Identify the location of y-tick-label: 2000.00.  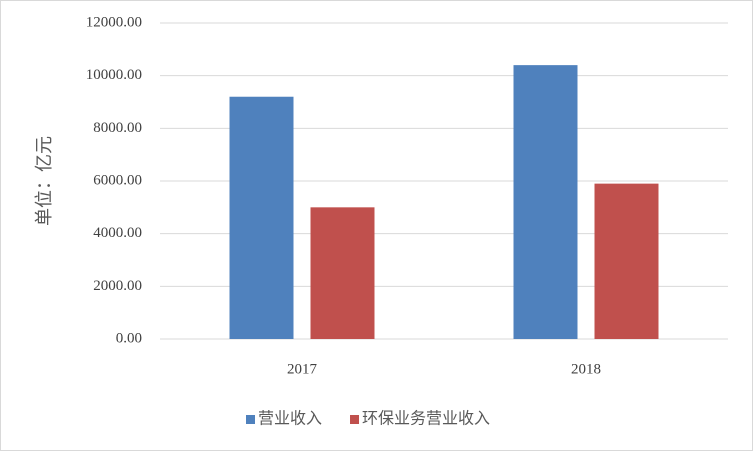
(117, 286).